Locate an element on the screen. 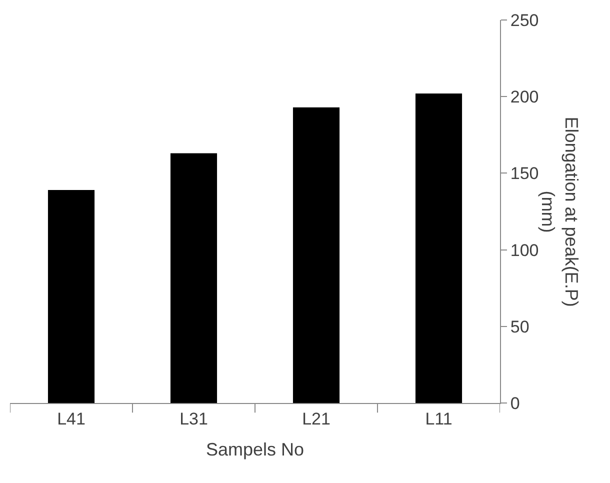 The height and width of the screenshot is (483, 610). y-tick-label: 250 is located at coordinates (524, 20).